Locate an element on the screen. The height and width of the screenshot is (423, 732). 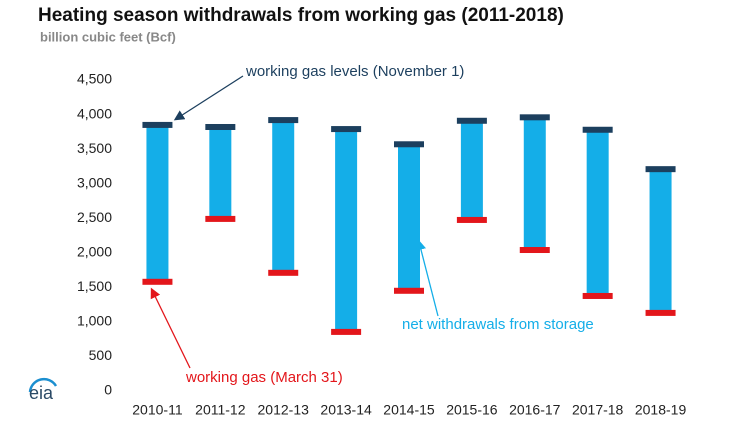
x-tick-label: 2013-14 is located at coordinates (346, 410).